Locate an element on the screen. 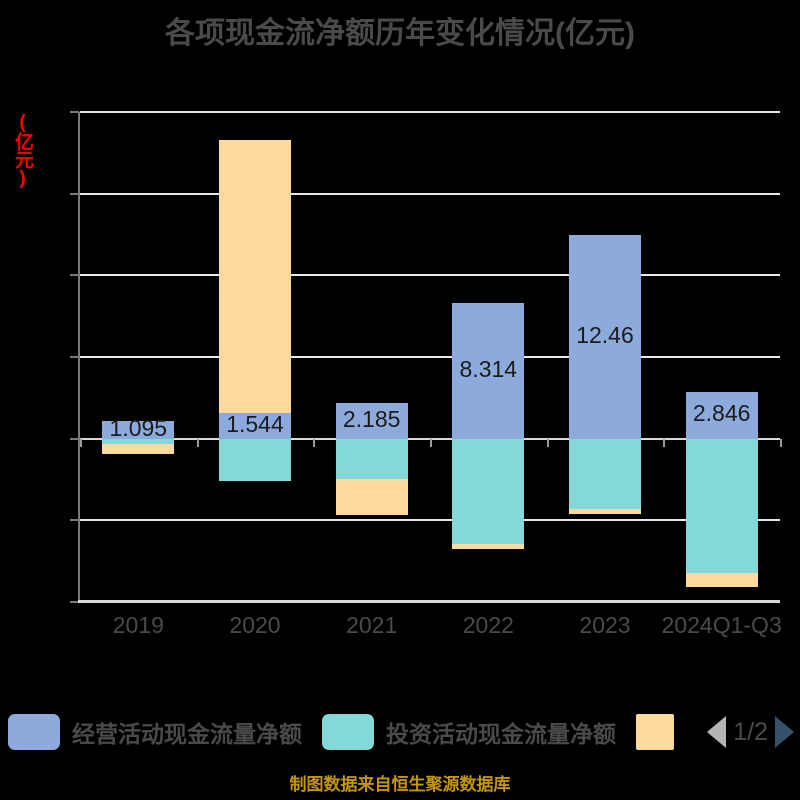 The width and height of the screenshot is (800, 800). x-axis-tick-label: 2024Q1-Q3 is located at coordinates (721, 625).